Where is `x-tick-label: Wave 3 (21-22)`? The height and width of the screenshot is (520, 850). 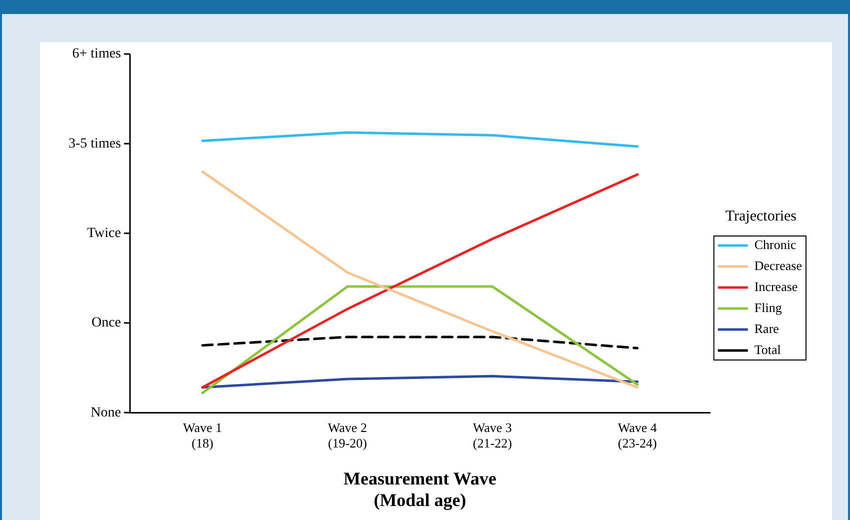
x-tick-label: Wave 3 (21-22) is located at coordinates (492, 435).